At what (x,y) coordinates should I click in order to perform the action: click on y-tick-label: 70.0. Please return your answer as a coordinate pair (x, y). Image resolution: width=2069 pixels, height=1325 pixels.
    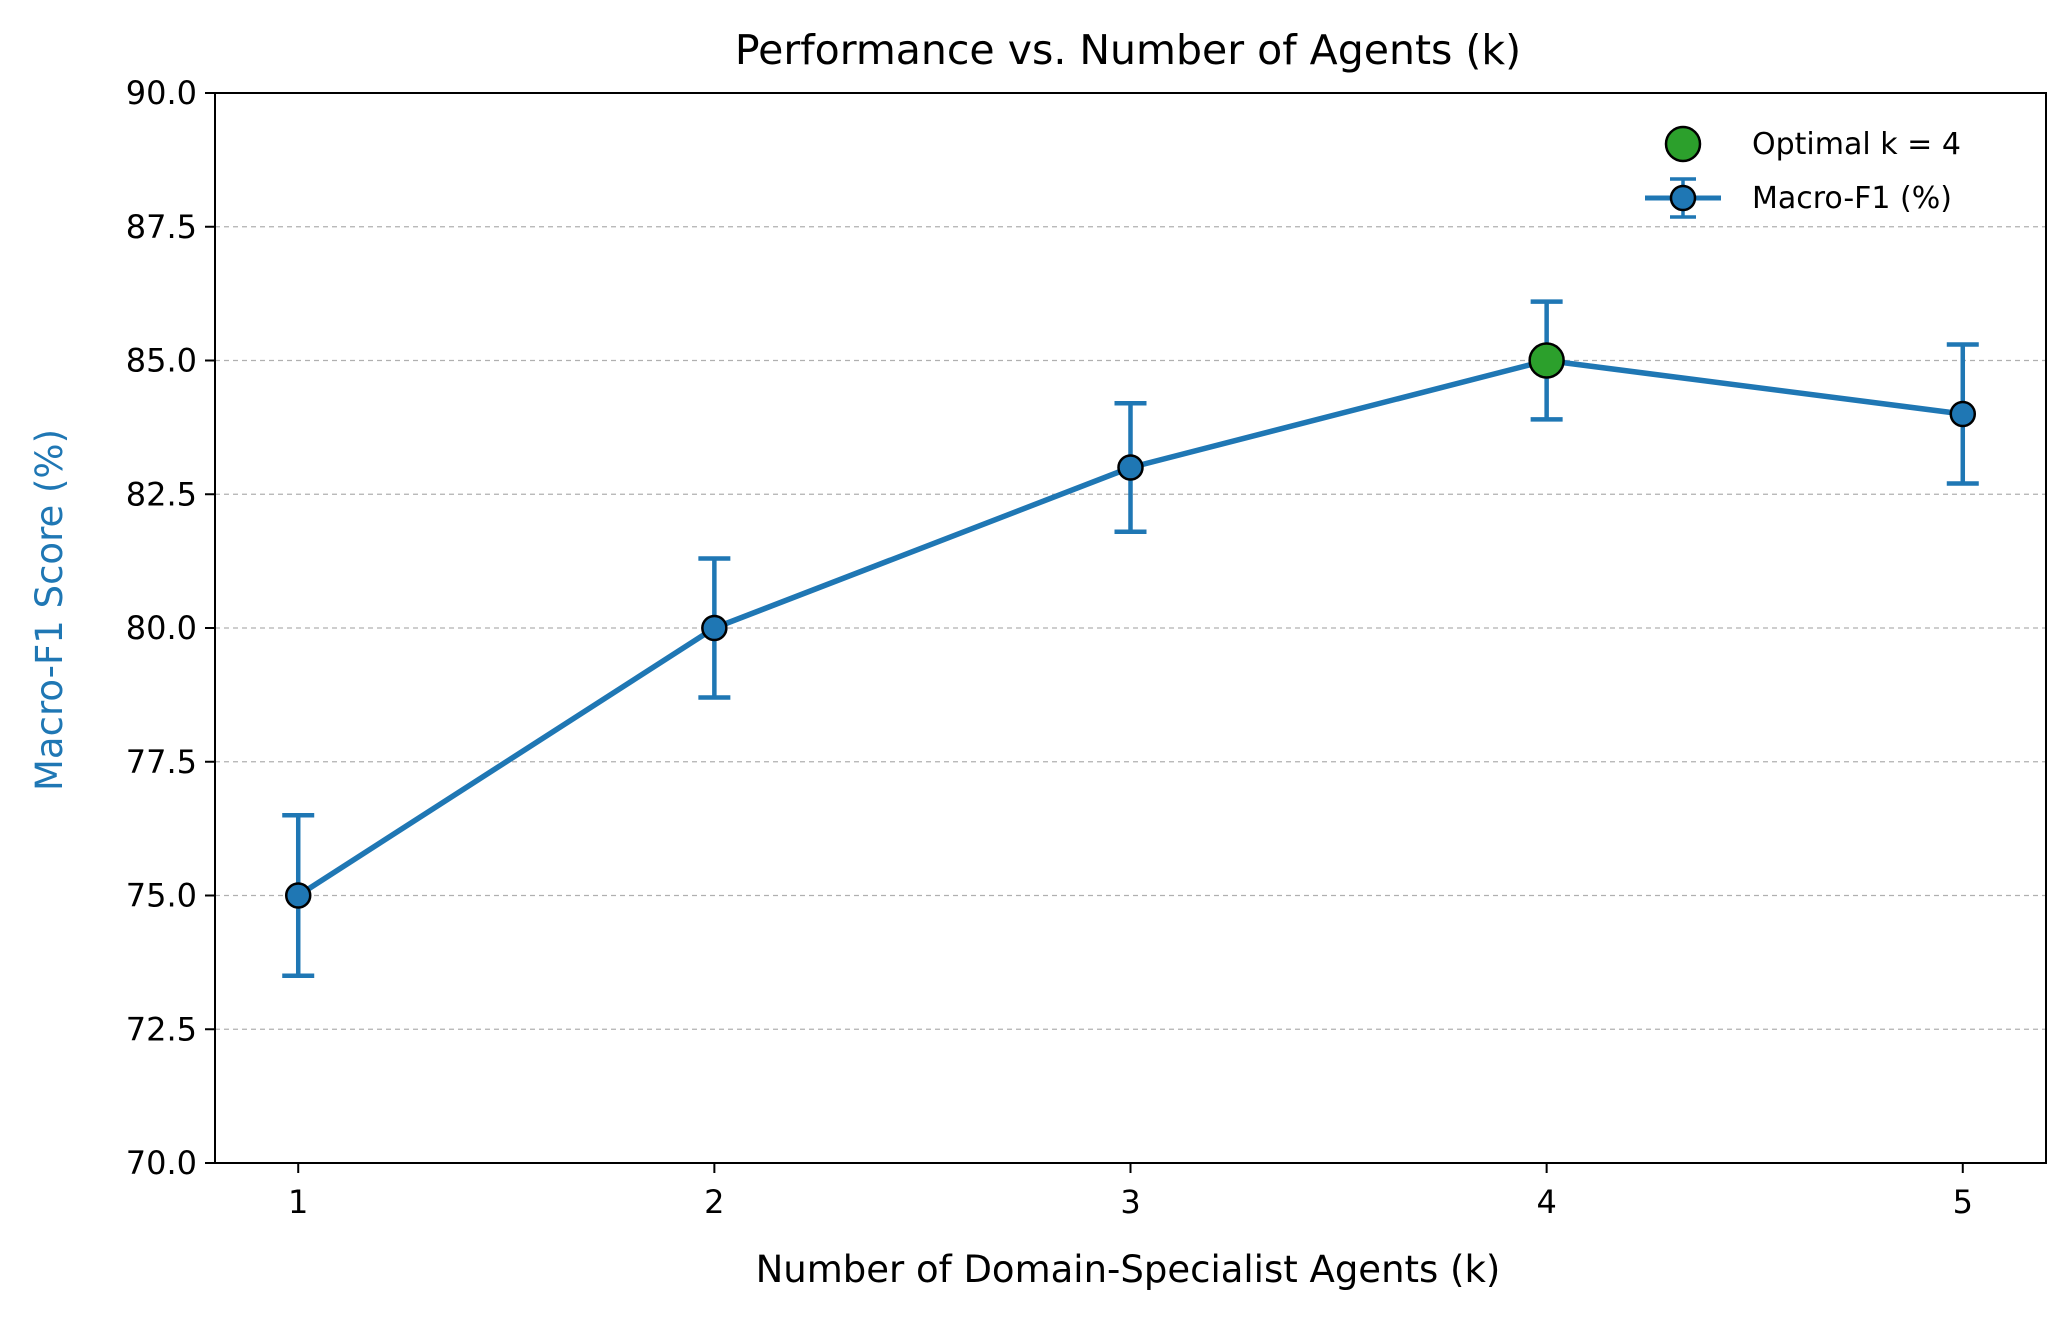
    Looking at the image, I should click on (161, 1163).